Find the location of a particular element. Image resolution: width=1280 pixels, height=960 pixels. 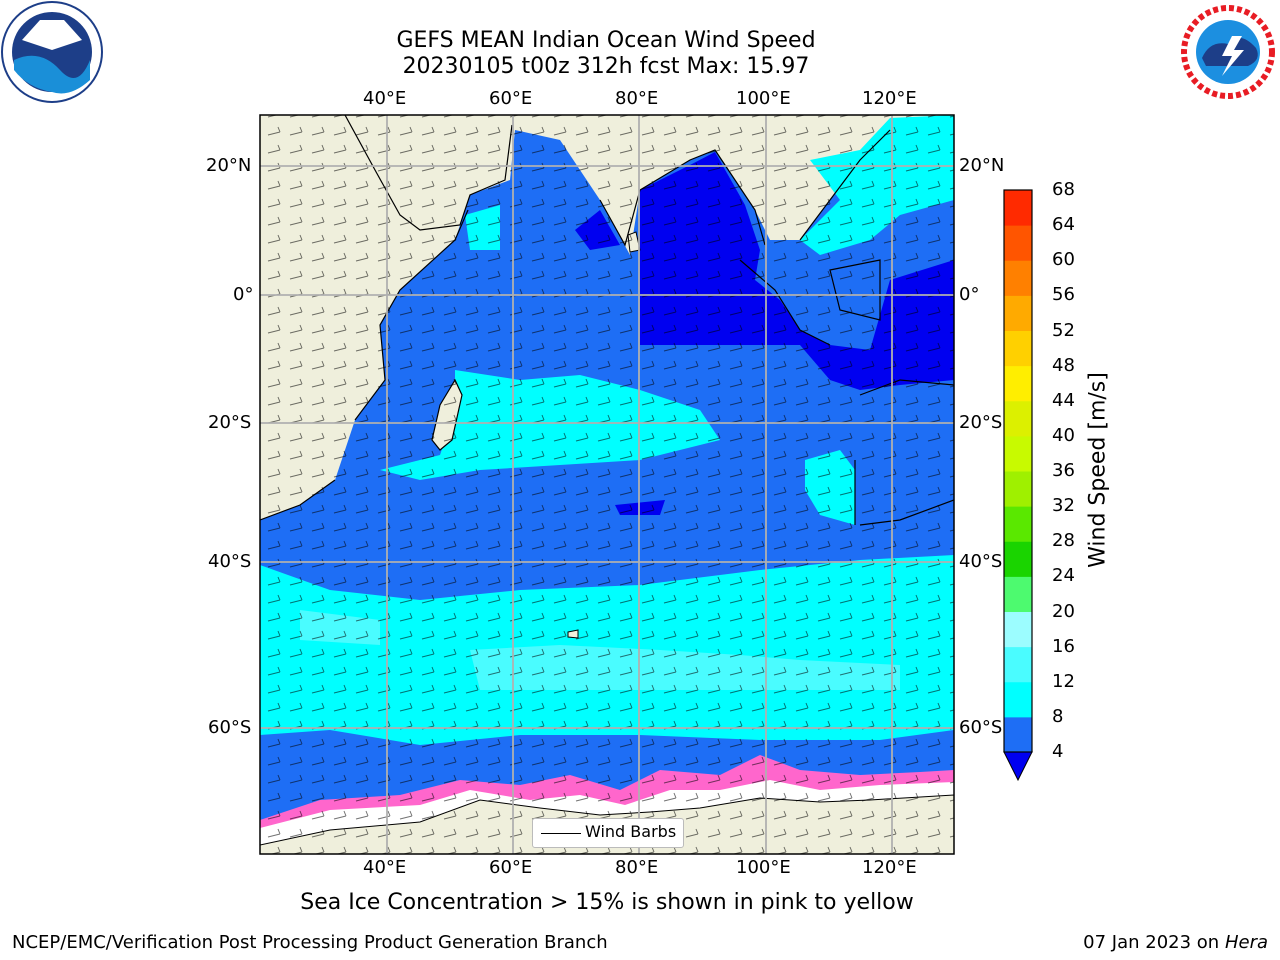

lat-tick-right: 40°S is located at coordinates (981, 561).